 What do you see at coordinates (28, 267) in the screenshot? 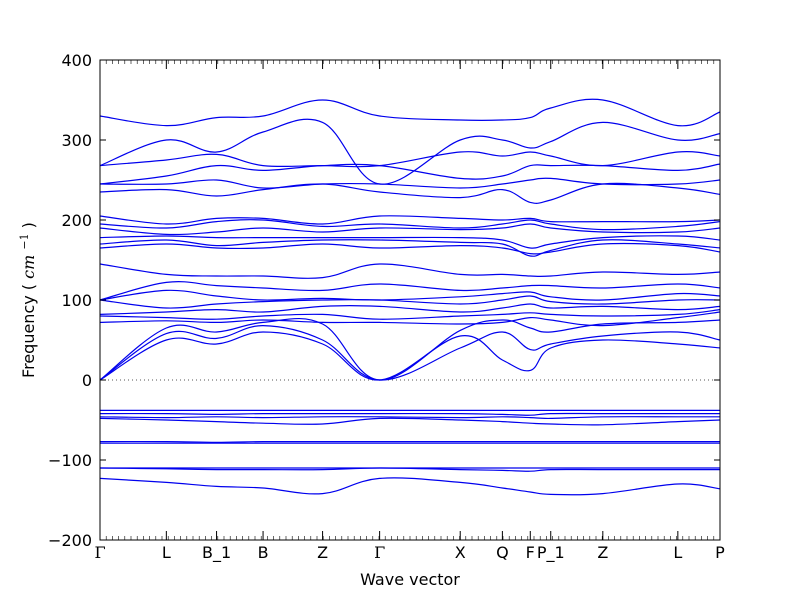
I see `y-axis-label-unit: cm` at bounding box center [28, 267].